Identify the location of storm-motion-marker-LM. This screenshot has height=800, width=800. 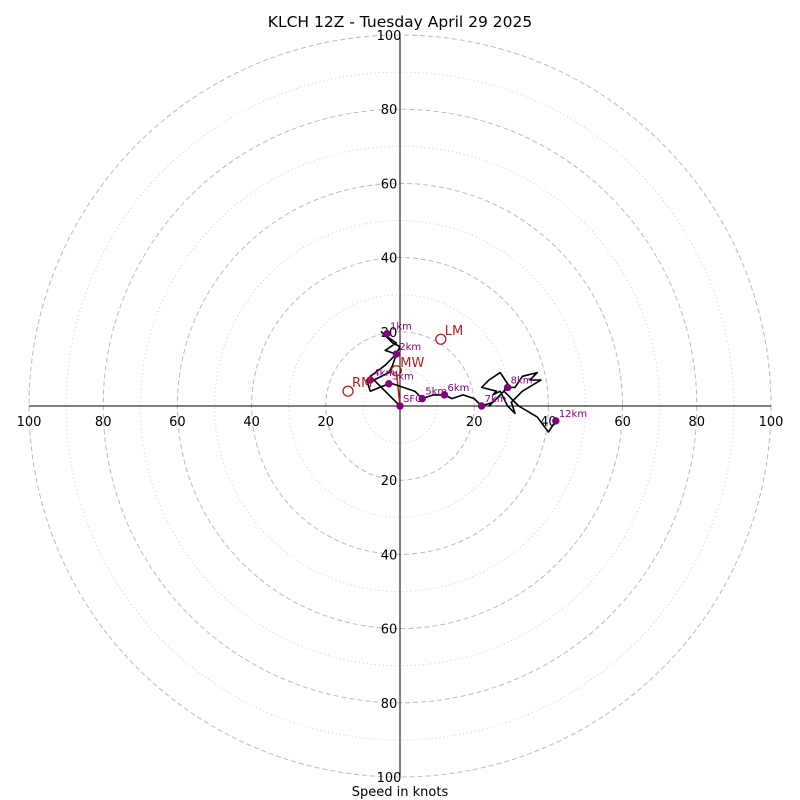
(441, 339).